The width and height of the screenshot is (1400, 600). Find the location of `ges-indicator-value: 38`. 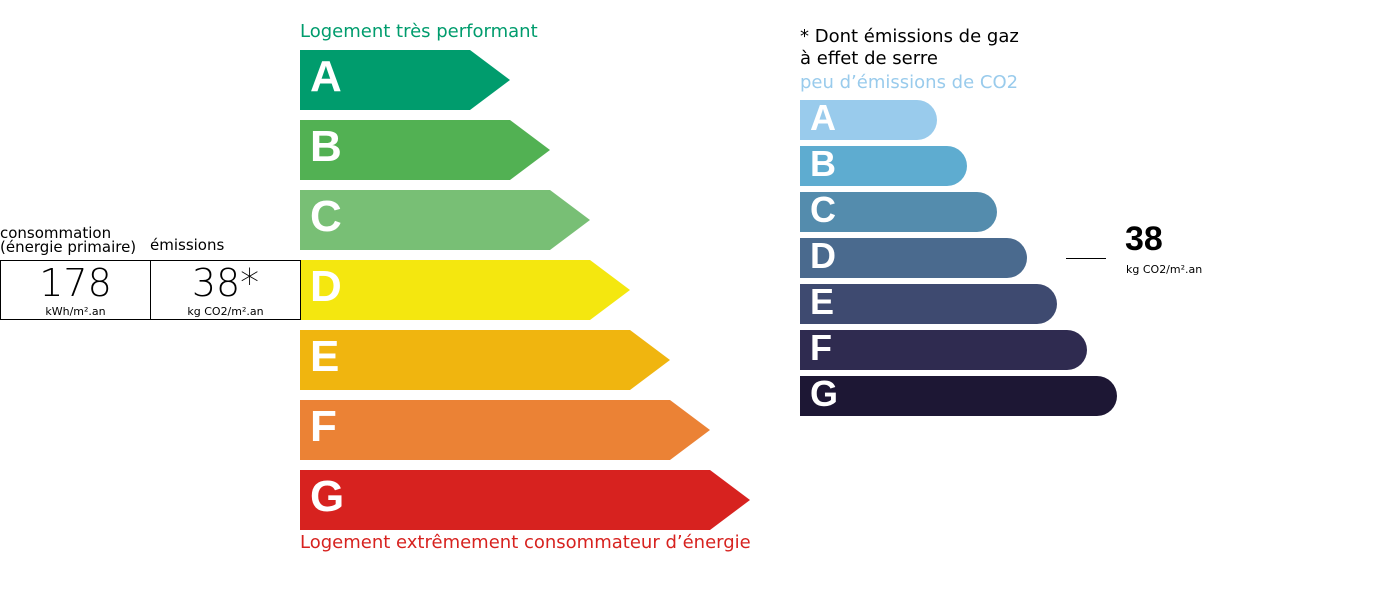

ges-indicator-value: 38 is located at coordinates (1144, 239).